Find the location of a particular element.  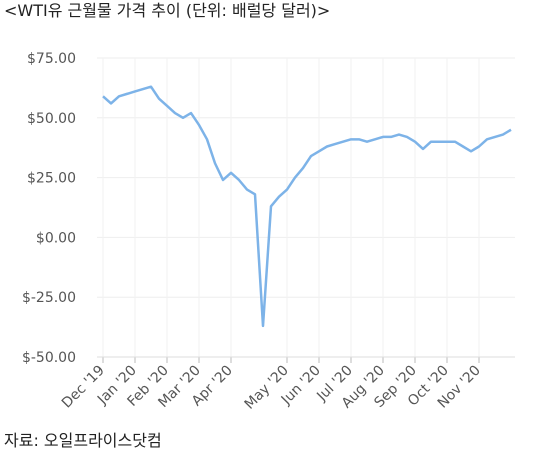

y-tick-label: $25.00 is located at coordinates (51, 179).